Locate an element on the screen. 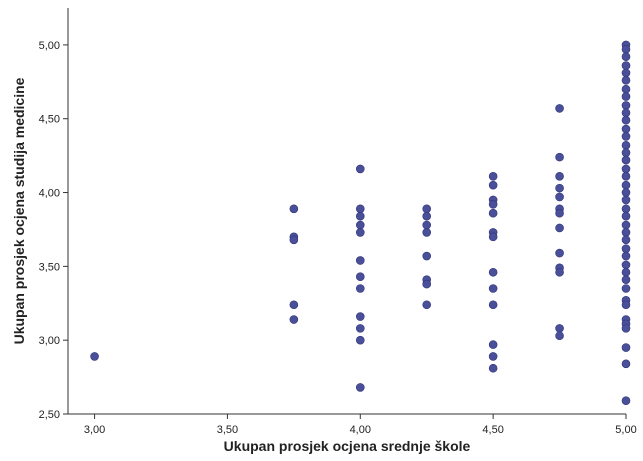 This screenshot has width=643, height=461. y-tick-label: 5,00 is located at coordinates (49, 46).